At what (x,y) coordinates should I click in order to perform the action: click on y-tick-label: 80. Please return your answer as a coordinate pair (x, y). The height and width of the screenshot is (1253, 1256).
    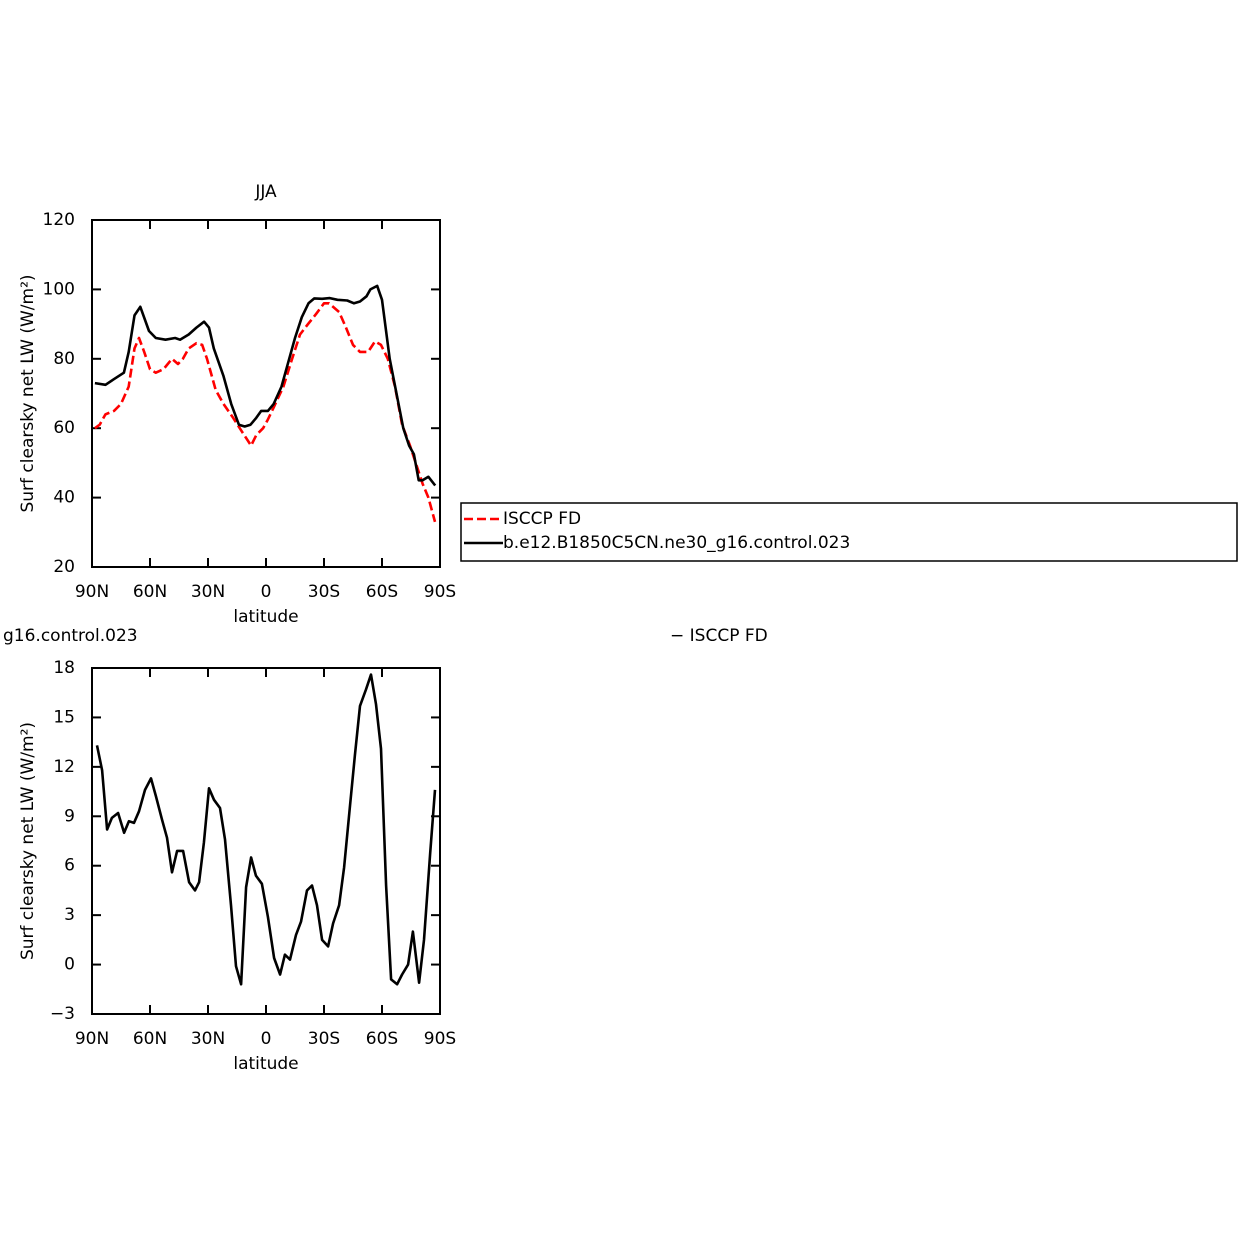
    Looking at the image, I should click on (64, 359).